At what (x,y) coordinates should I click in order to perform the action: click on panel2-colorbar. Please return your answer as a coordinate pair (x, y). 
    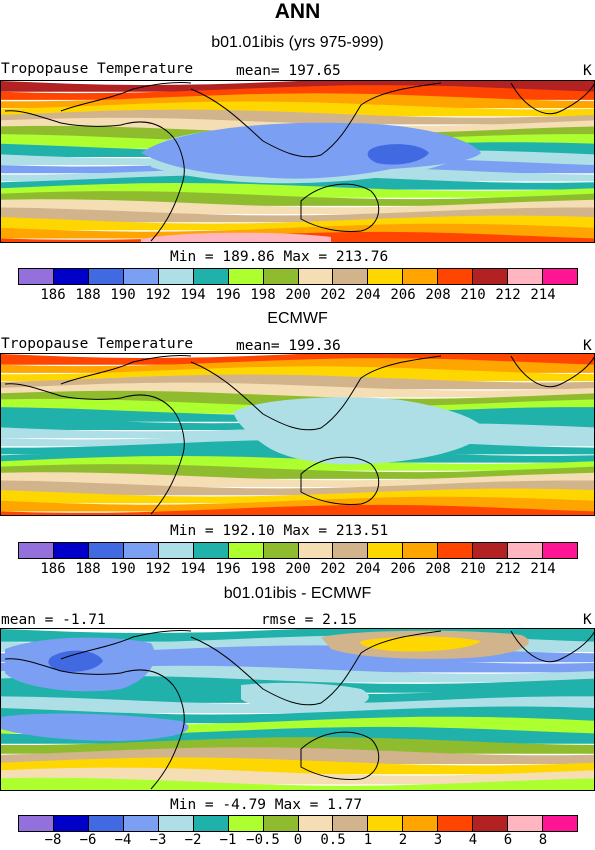
    Looking at the image, I should click on (298, 550).